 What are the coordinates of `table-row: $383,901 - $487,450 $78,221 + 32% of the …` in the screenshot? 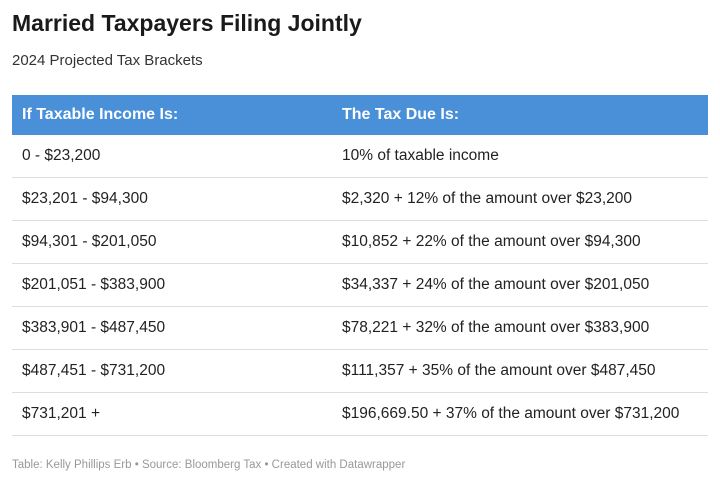 It's located at (360, 328).